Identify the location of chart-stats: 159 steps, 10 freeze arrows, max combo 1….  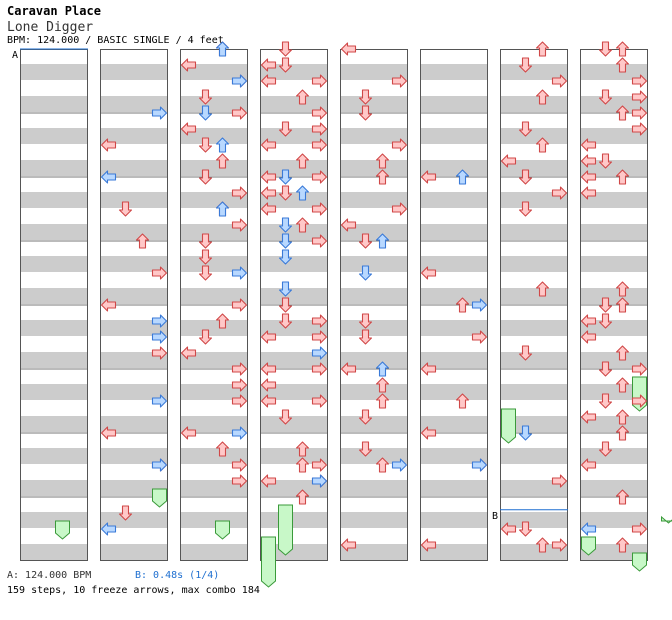
(133, 590).